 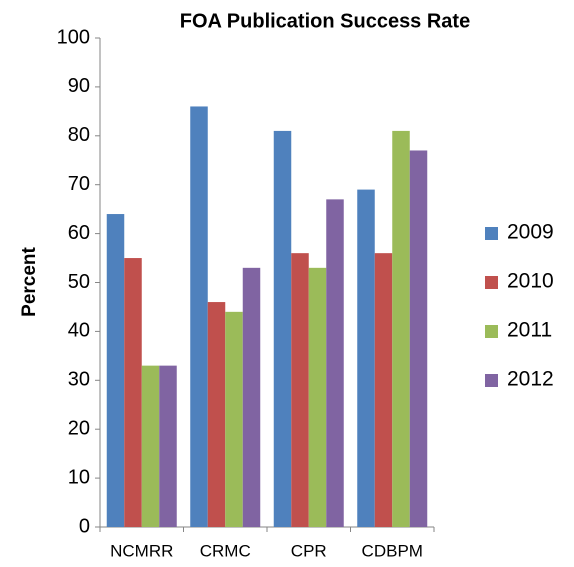 I want to click on legend-label: 2011, so click(x=529, y=330).